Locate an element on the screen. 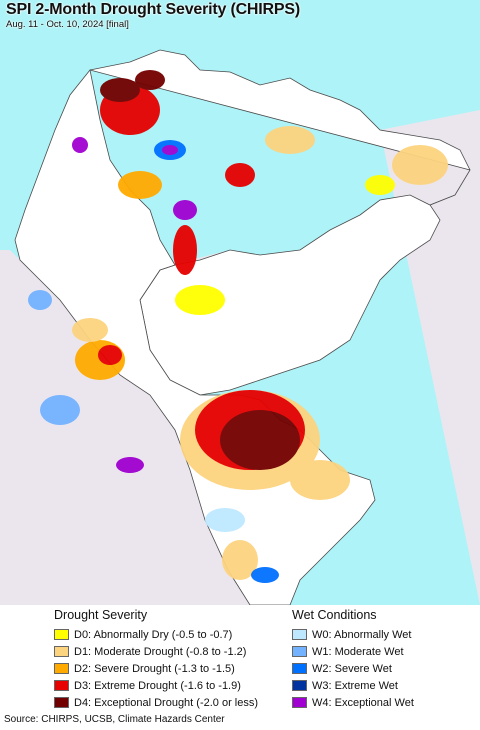 The height and width of the screenshot is (730, 480). drought-legend-item: D2: Severe Drought (-1.3 to -1.5) is located at coordinates (156, 668).